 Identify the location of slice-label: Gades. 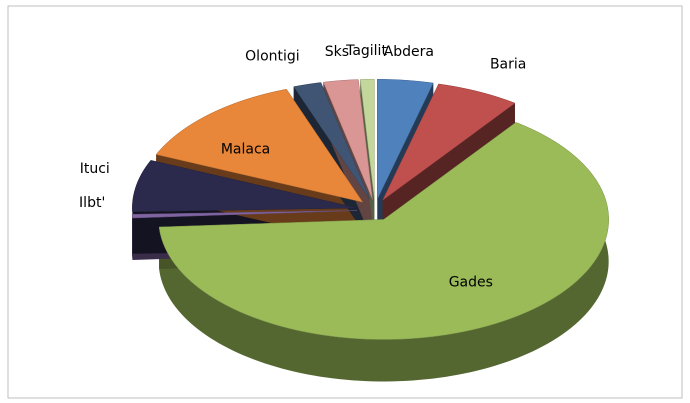
(471, 283).